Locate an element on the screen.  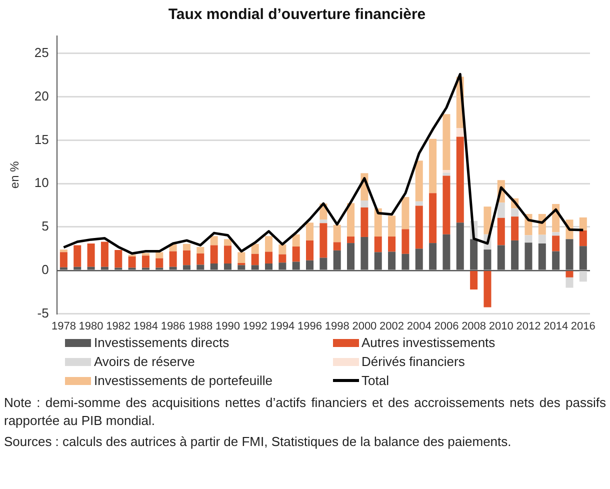
legend-label: Avoirs de réserve is located at coordinates (144, 361).